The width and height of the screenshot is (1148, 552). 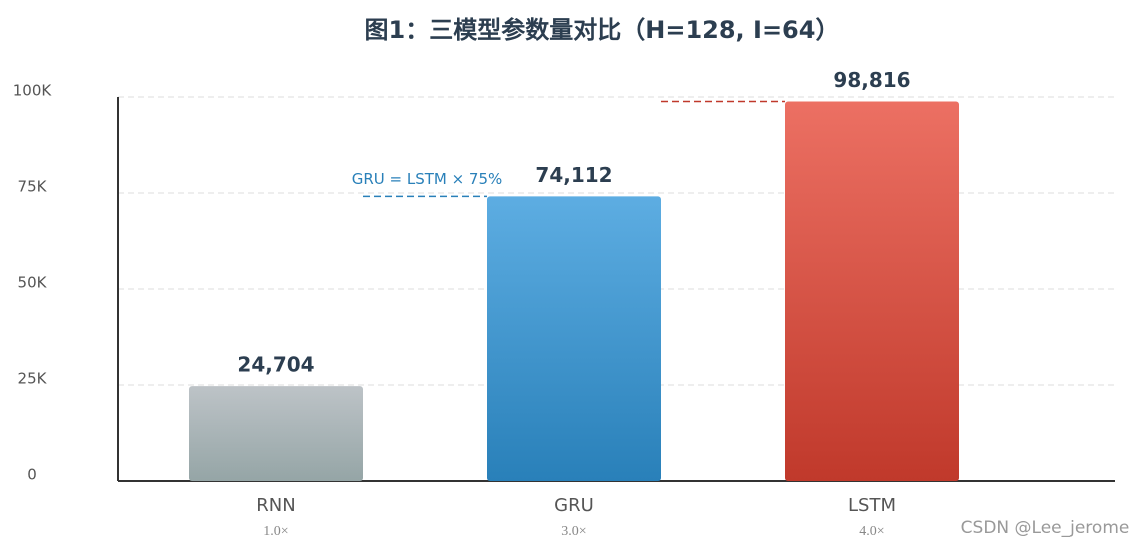 I want to click on value-label: 98,816, so click(x=871, y=80).